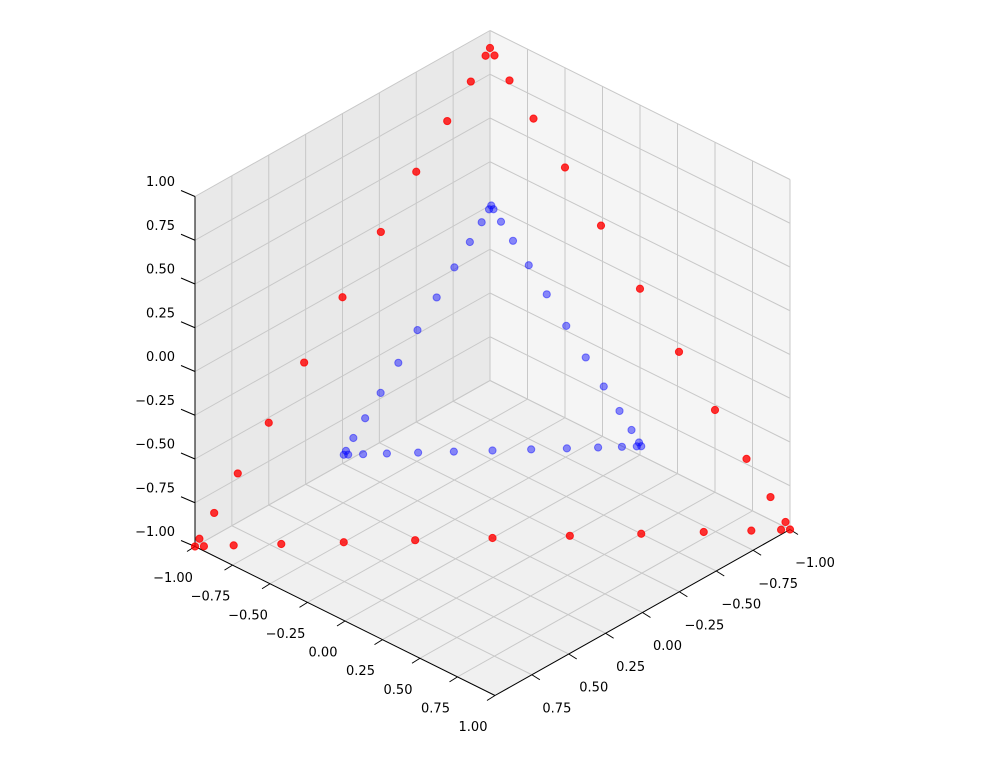 The image size is (1000, 775). What do you see at coordinates (593, 688) in the screenshot?
I see `y-tick-label: 0.50` at bounding box center [593, 688].